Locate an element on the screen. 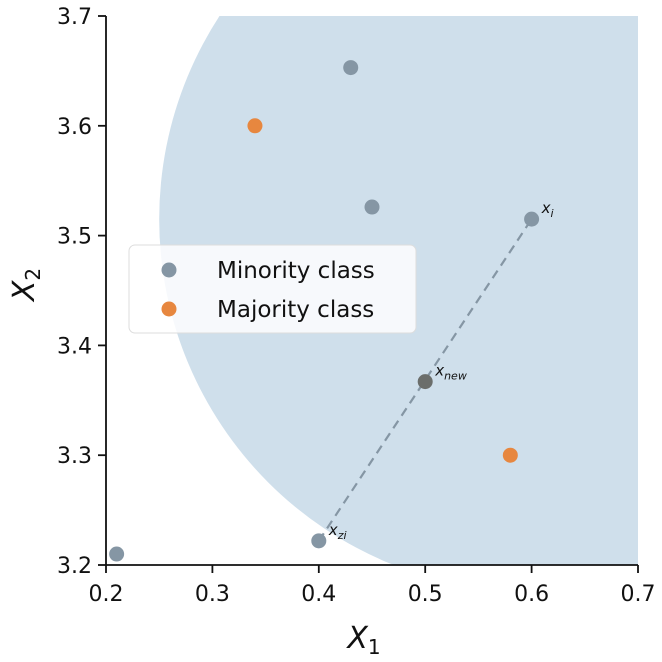  x-tick-label: 0.7 is located at coordinates (638, 594).